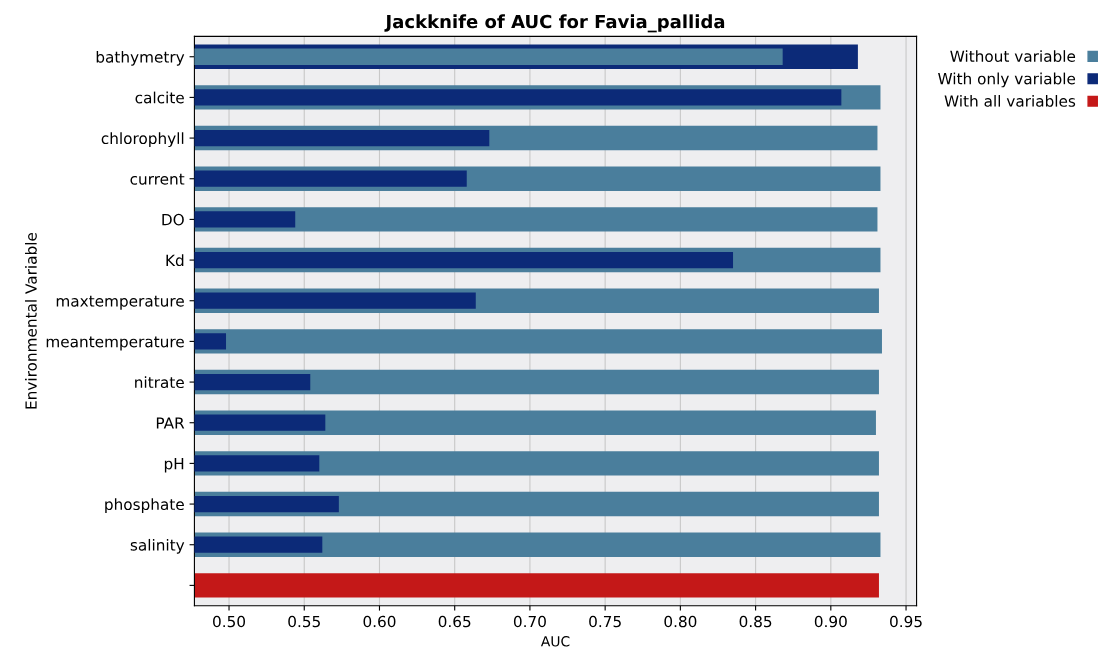 The image size is (1111, 662). What do you see at coordinates (173, 219) in the screenshot?
I see `y-tick-label: DO` at bounding box center [173, 219].